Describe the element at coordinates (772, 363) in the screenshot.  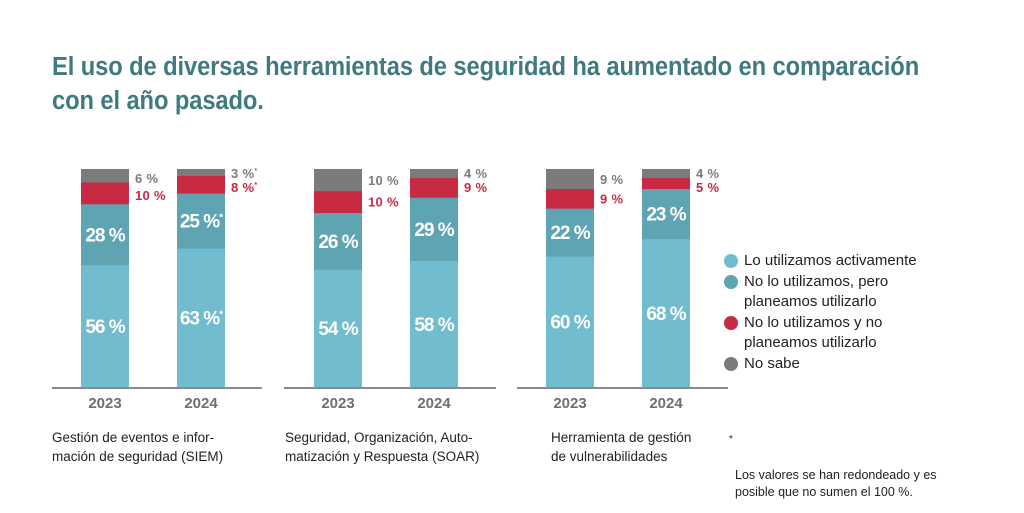
I see `legend-label: No sabe` at that location.